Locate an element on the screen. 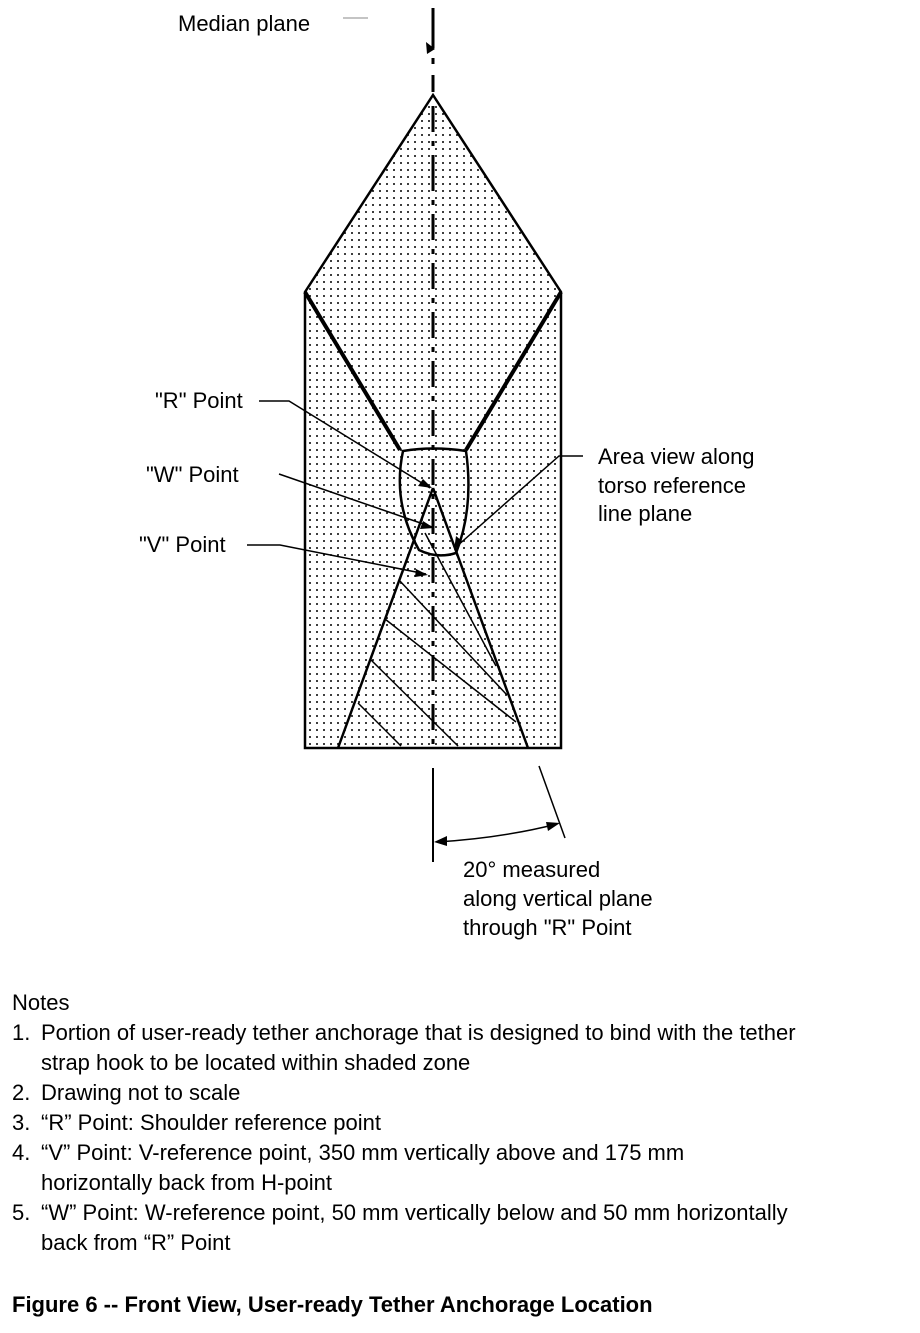 Image resolution: width=920 pixels, height=1333 pixels. note-number: 5. is located at coordinates (21, 1212).